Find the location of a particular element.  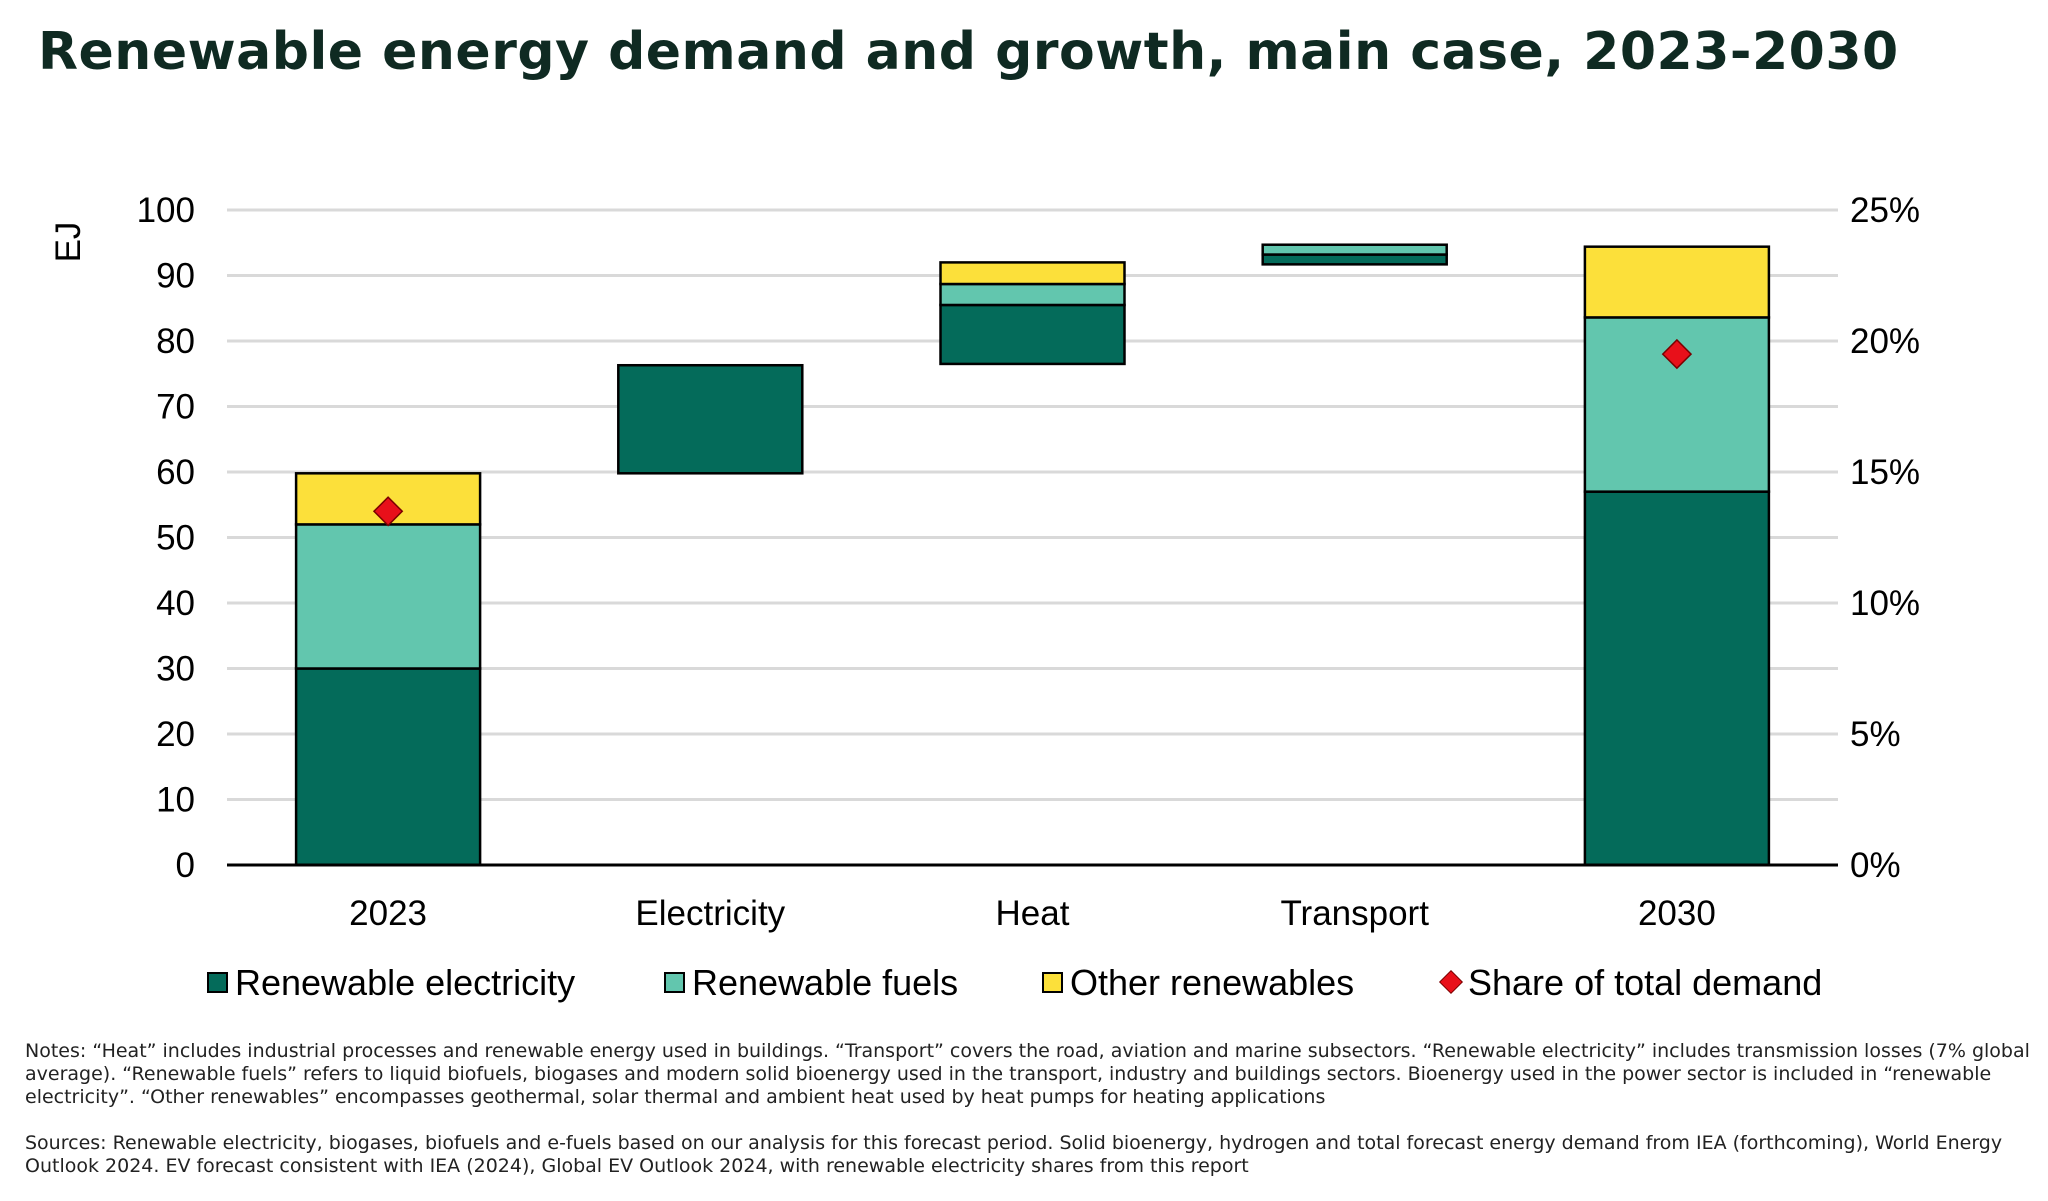

legend-label: Other renewables is located at coordinates (1212, 982).